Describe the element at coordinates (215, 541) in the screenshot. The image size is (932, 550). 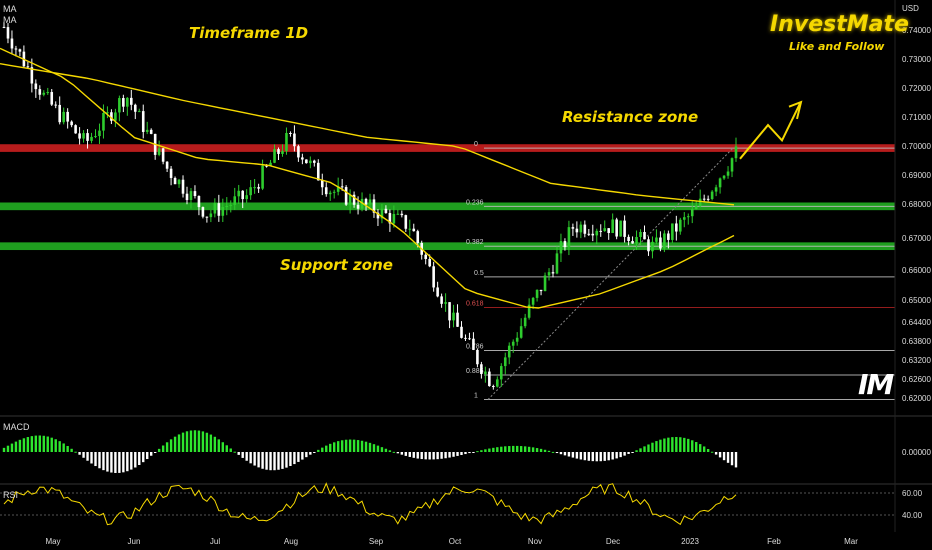
I see `time-tick: Jul` at that location.